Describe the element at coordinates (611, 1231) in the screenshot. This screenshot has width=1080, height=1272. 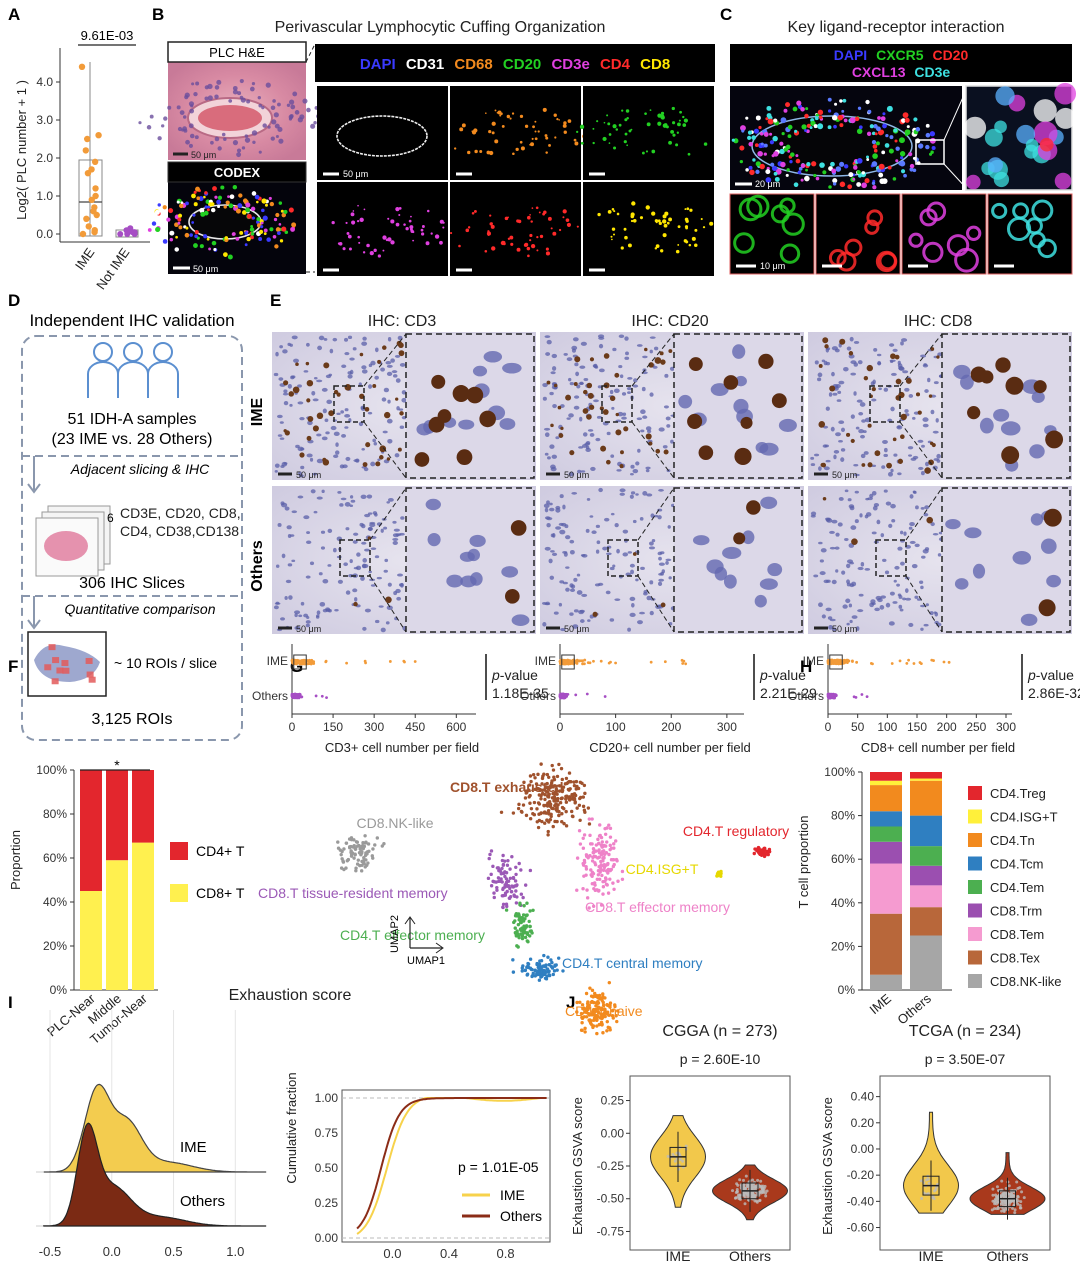
I see `j-ytick-label: -0.75` at that location.